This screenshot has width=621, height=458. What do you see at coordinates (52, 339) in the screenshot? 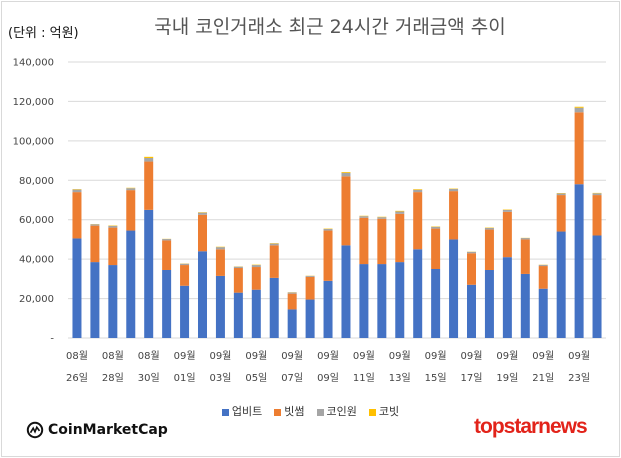
I see `y-tick-label: -` at bounding box center [52, 339].